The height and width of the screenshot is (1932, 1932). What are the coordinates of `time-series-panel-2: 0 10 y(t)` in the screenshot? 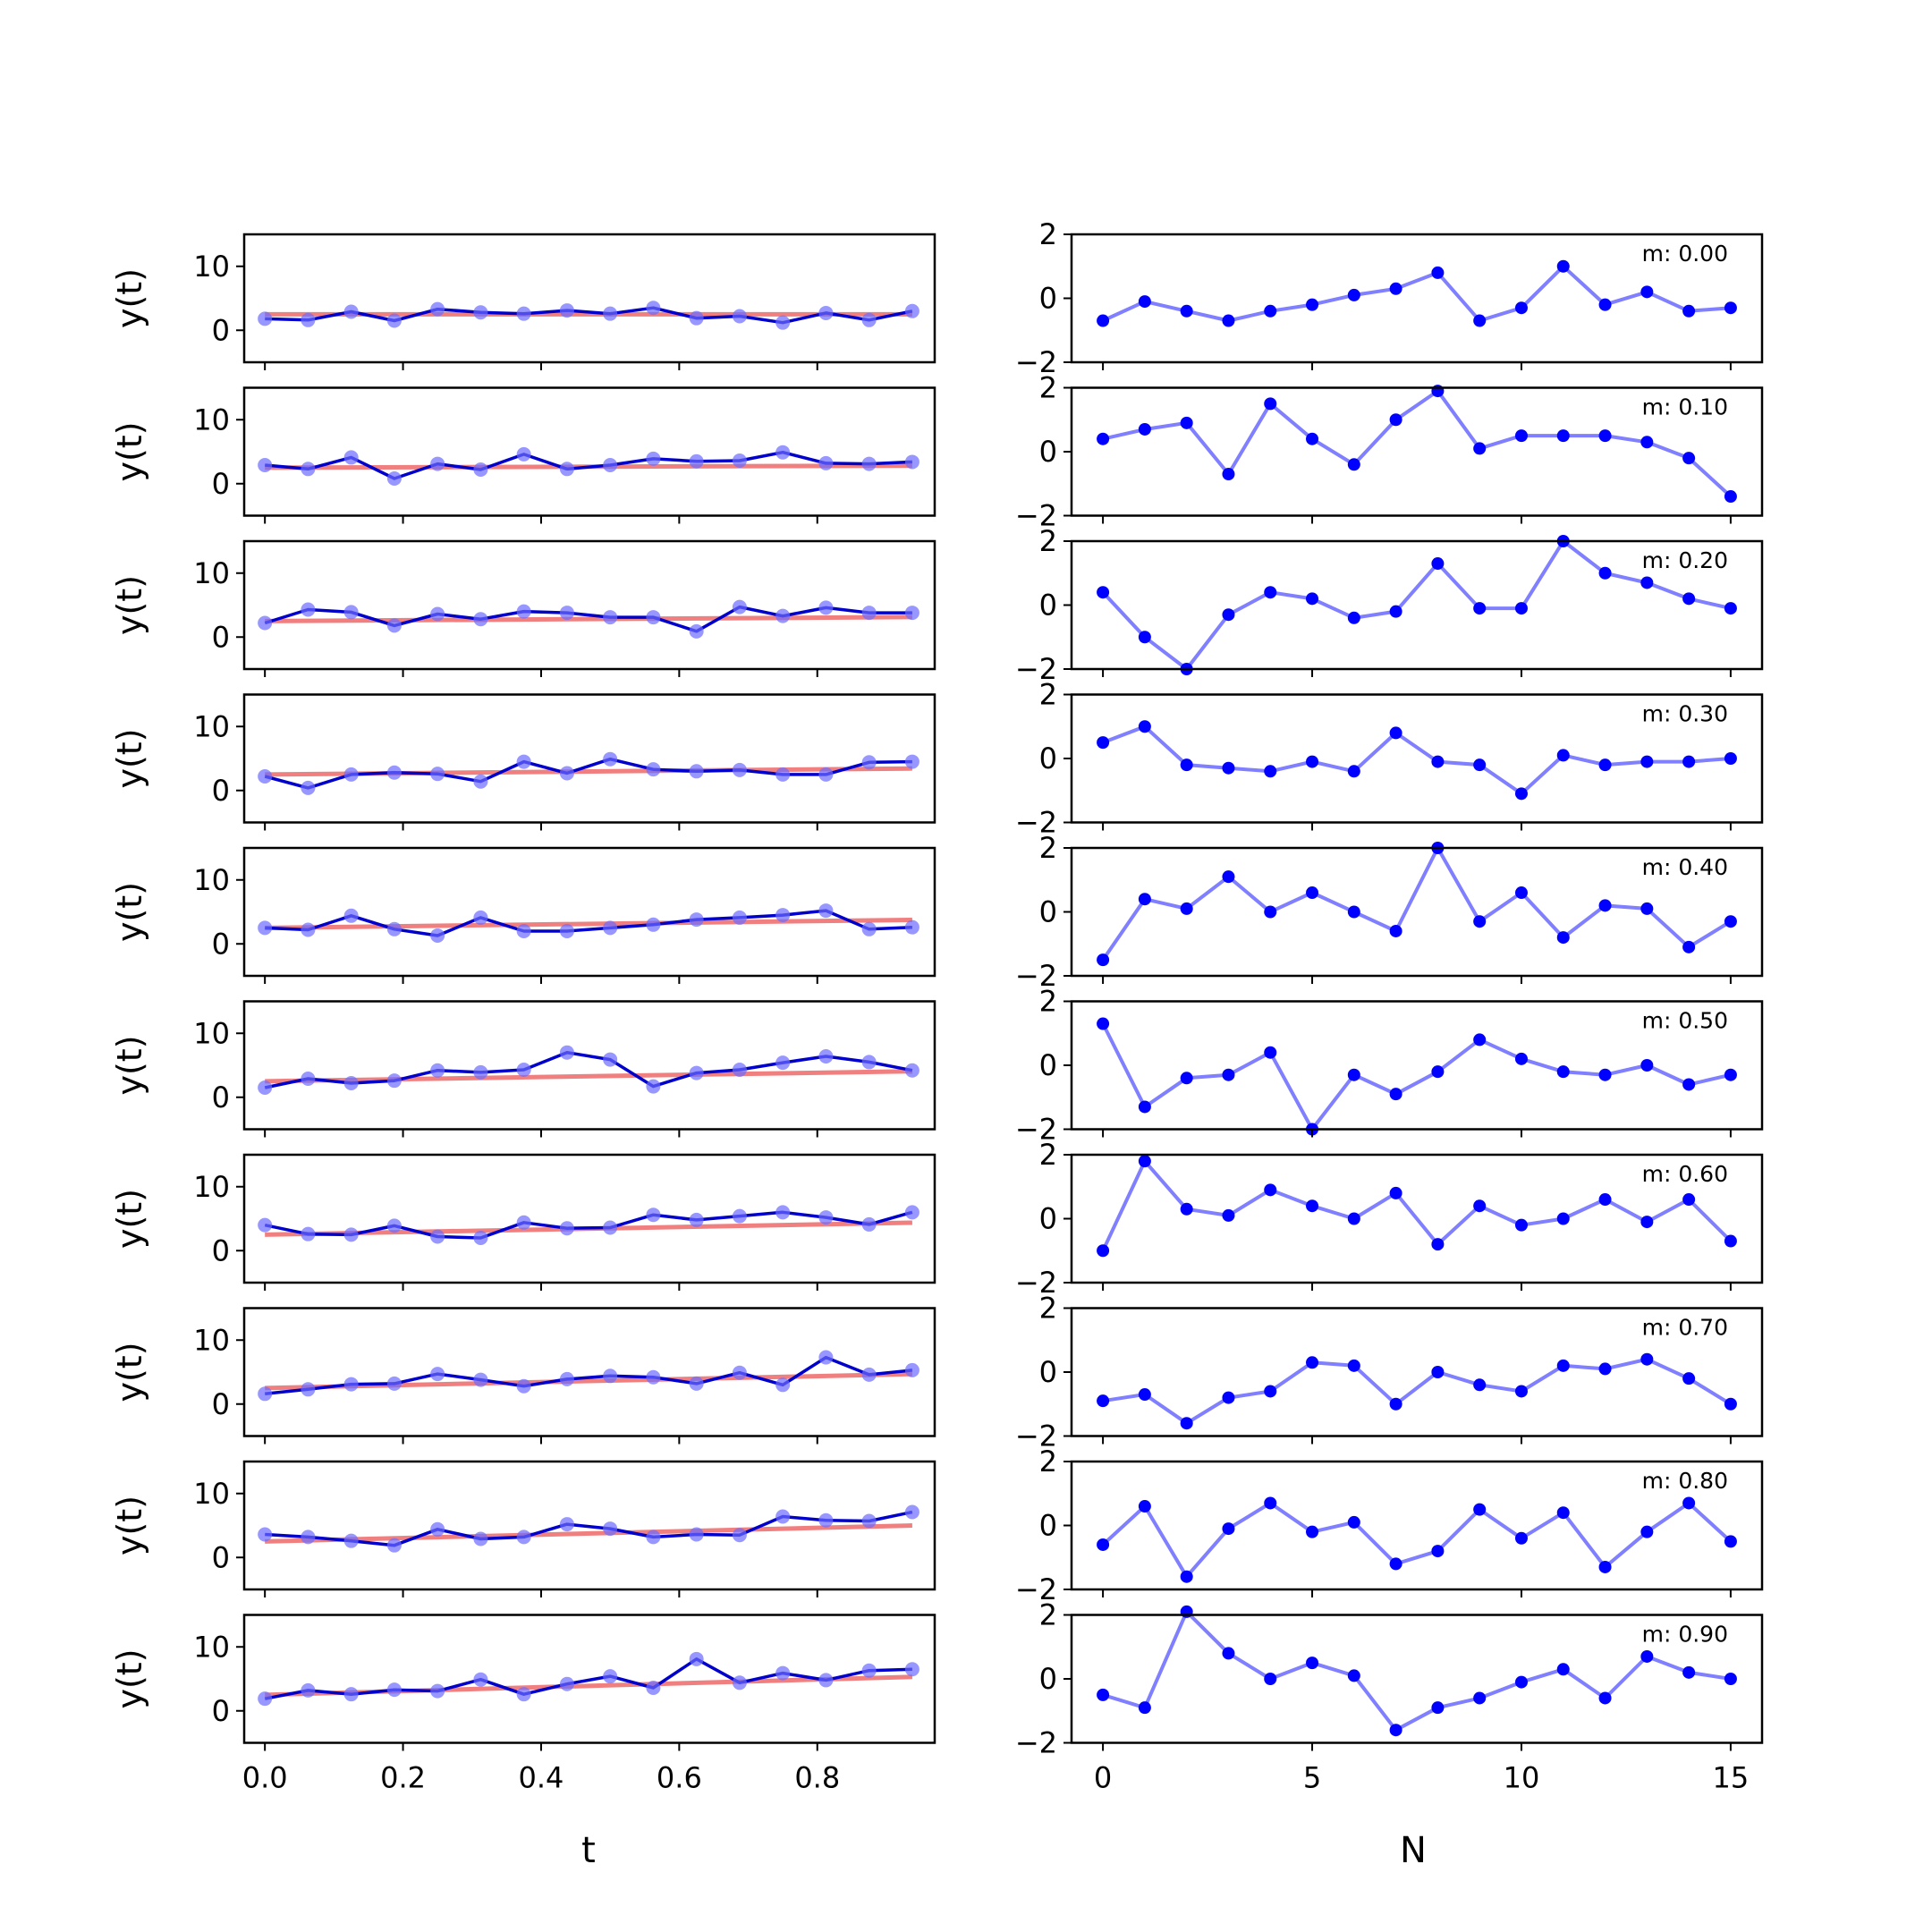 It's located at (523, 608).